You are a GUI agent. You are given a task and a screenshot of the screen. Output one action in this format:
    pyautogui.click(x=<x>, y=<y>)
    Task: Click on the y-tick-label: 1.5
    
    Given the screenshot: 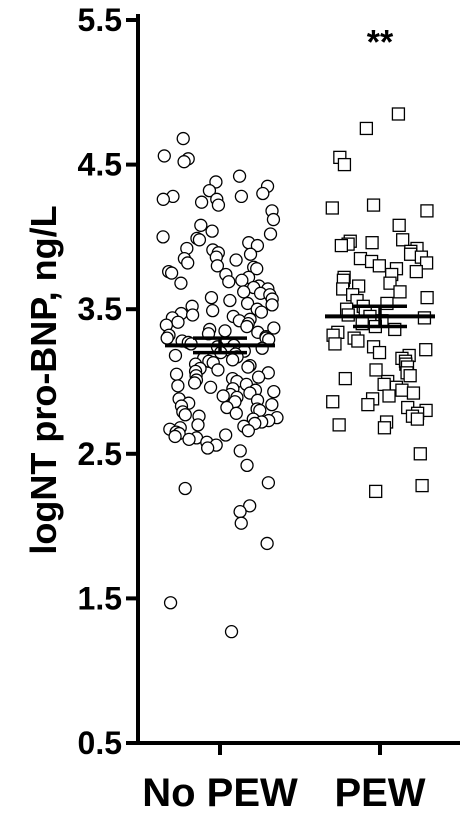 What is the action you would take?
    pyautogui.click(x=100, y=598)
    